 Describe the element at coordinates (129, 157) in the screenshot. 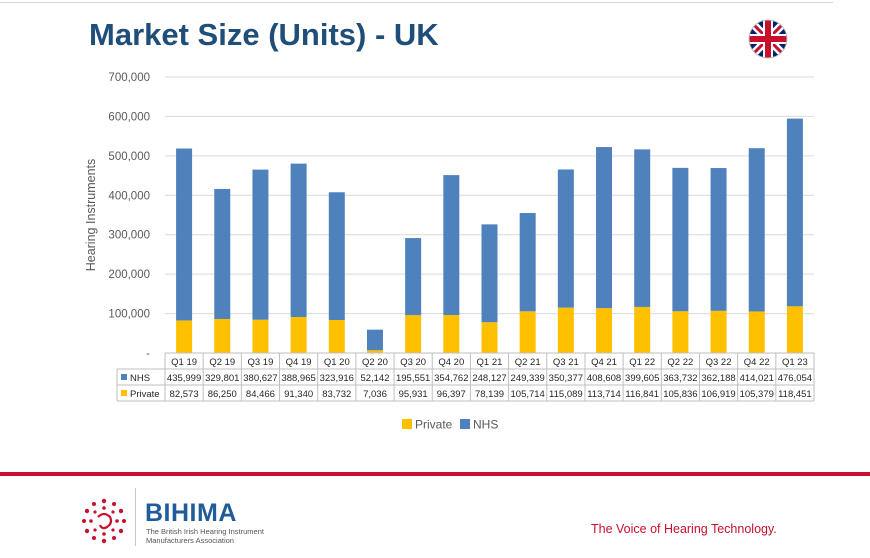

I see `y-tick-label: 500,000` at that location.